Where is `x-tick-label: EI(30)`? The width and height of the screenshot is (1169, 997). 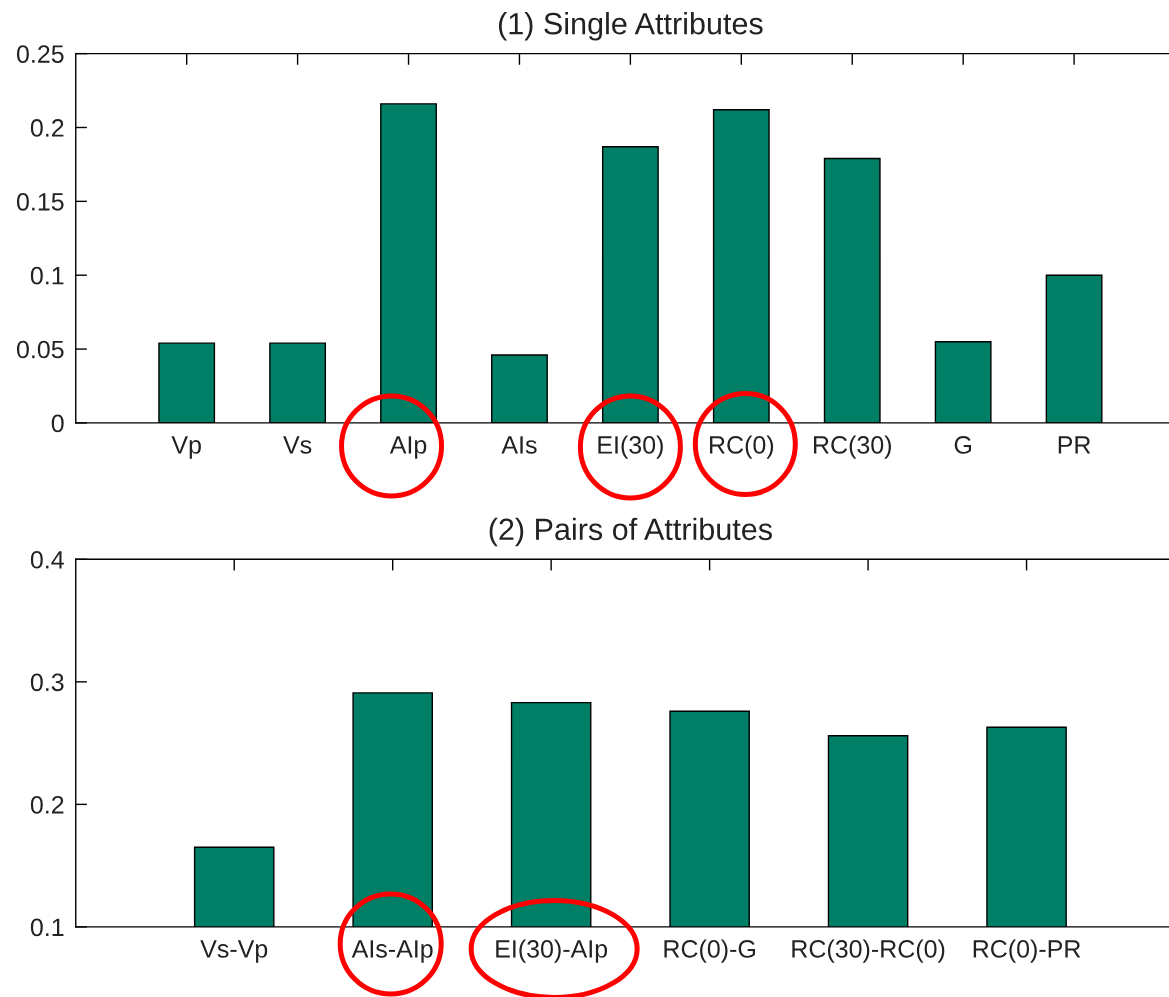 x-tick-label: EI(30) is located at coordinates (630, 447).